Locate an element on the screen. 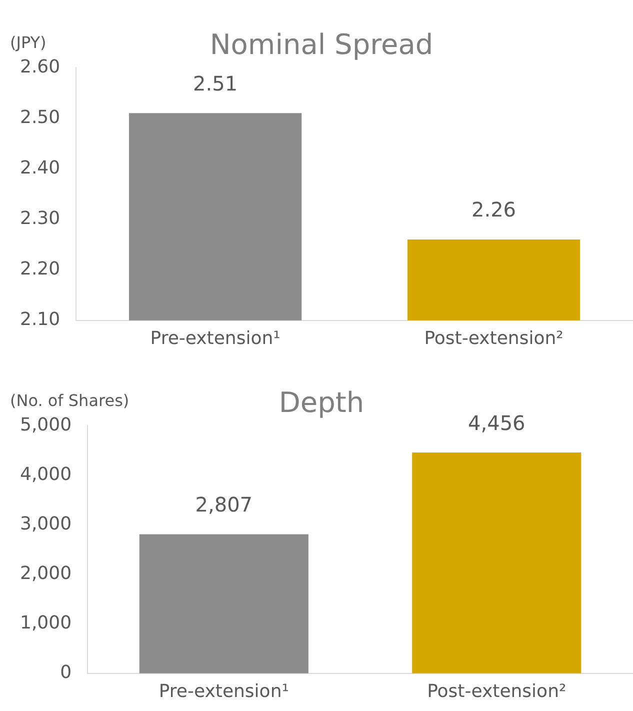 Image resolution: width=633 pixels, height=711 pixels. y-tick-label: 4,000 is located at coordinates (46, 474).